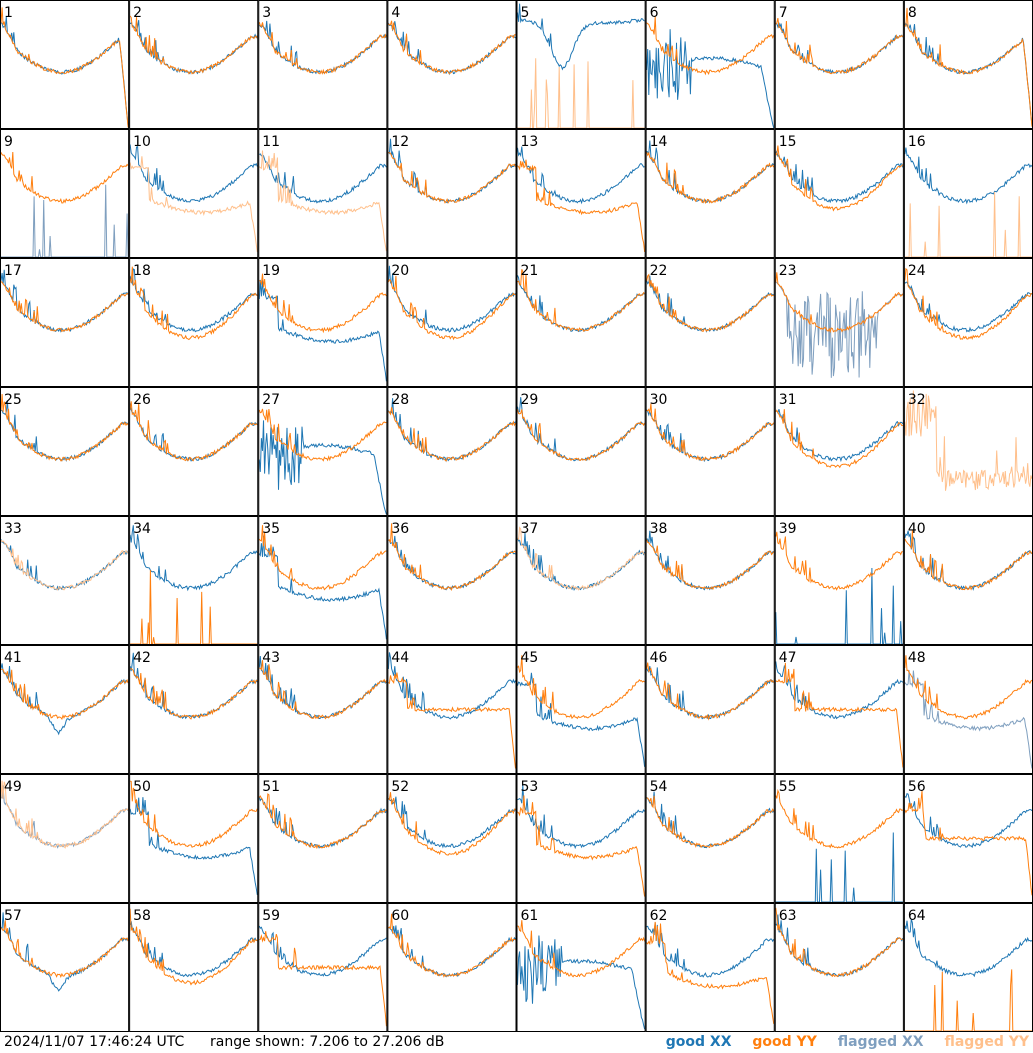 The image size is (1033, 1053). Describe the element at coordinates (788, 529) in the screenshot. I see `panel-label: 39` at that location.